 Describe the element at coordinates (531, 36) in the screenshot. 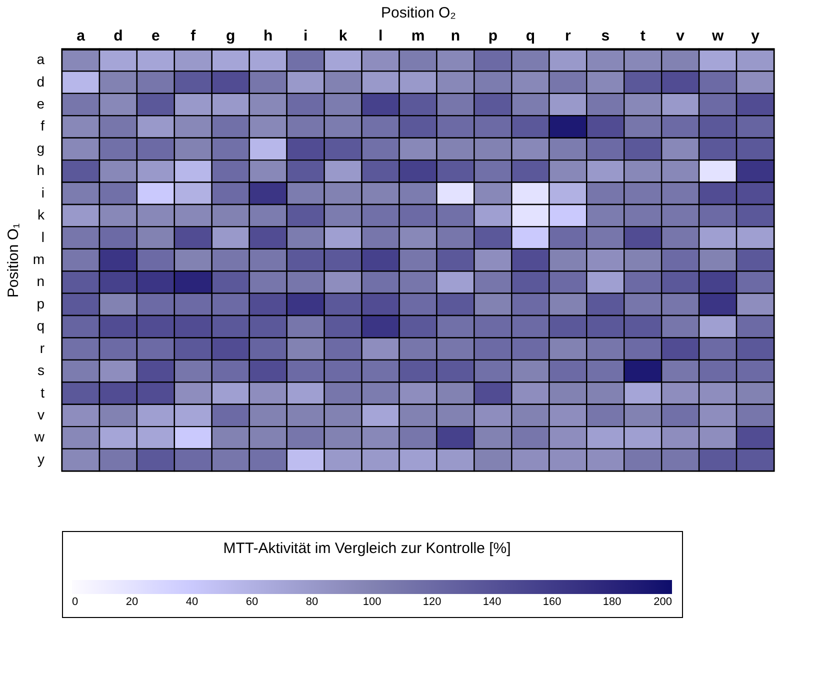

I see `x-tick-label: q` at that location.